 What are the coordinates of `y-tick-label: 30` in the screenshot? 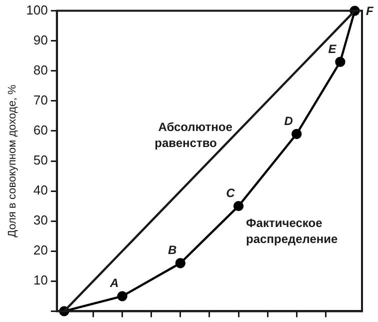 It's located at (40, 220).